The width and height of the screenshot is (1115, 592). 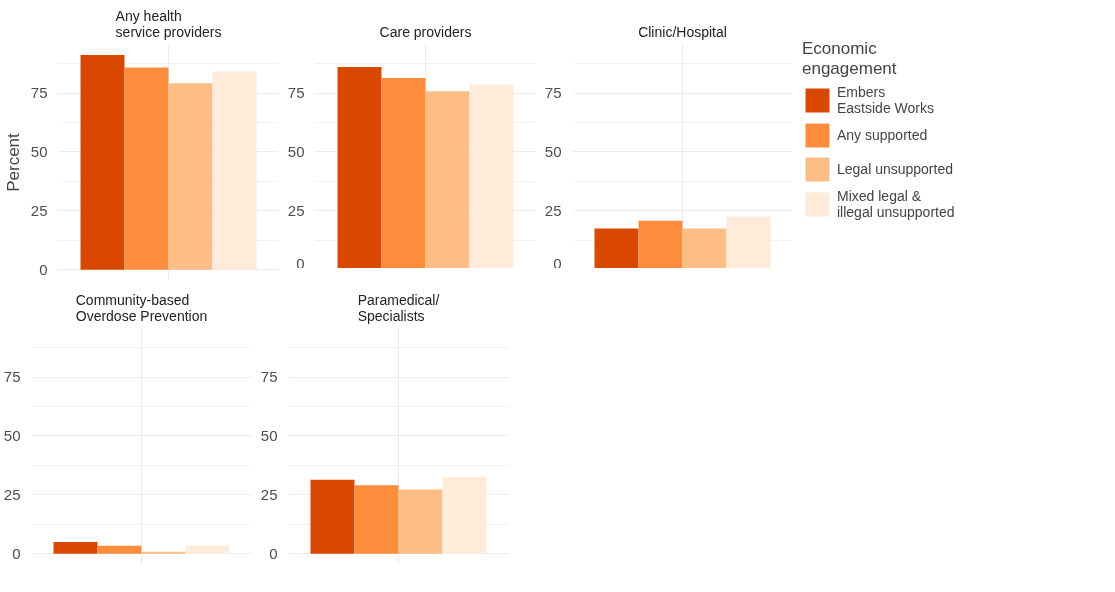 I want to click on legend-label: Mixed legal & illegal unsupported, so click(x=896, y=204).